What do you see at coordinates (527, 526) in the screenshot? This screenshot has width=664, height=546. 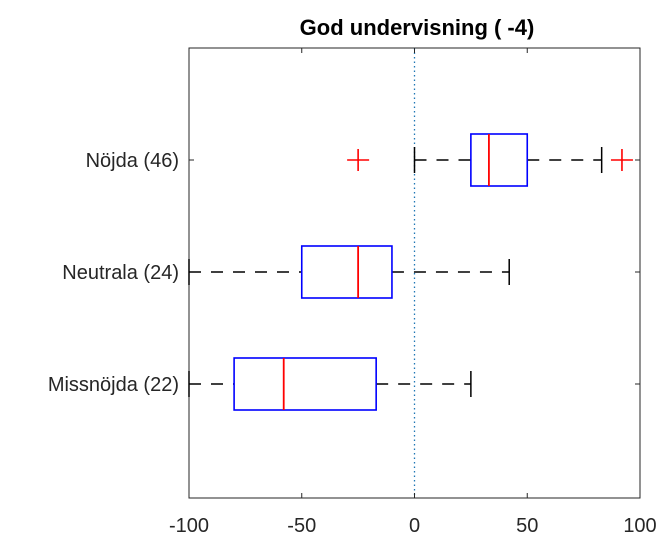 I see `x-tick-label: 50` at bounding box center [527, 526].